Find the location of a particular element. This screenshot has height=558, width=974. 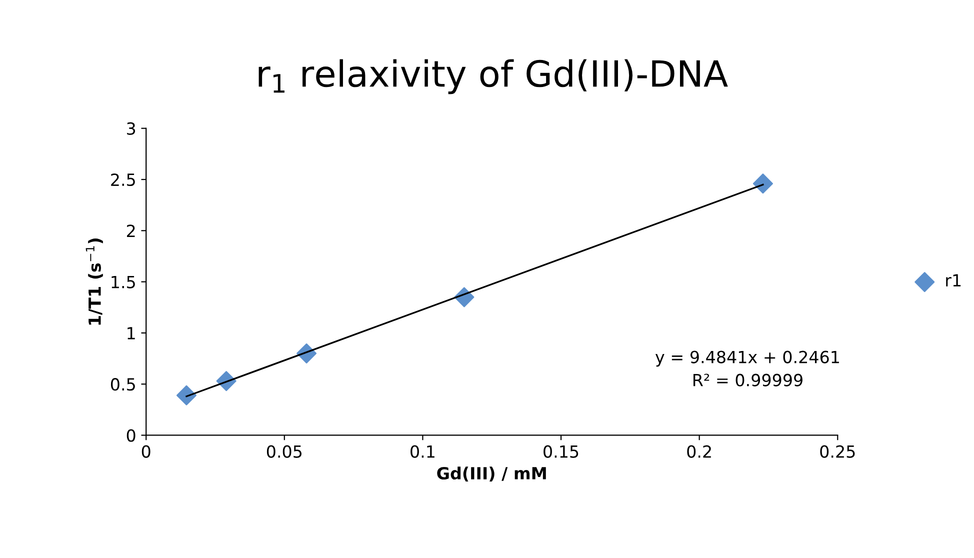

y-tick-label: 1 is located at coordinates (131, 333).